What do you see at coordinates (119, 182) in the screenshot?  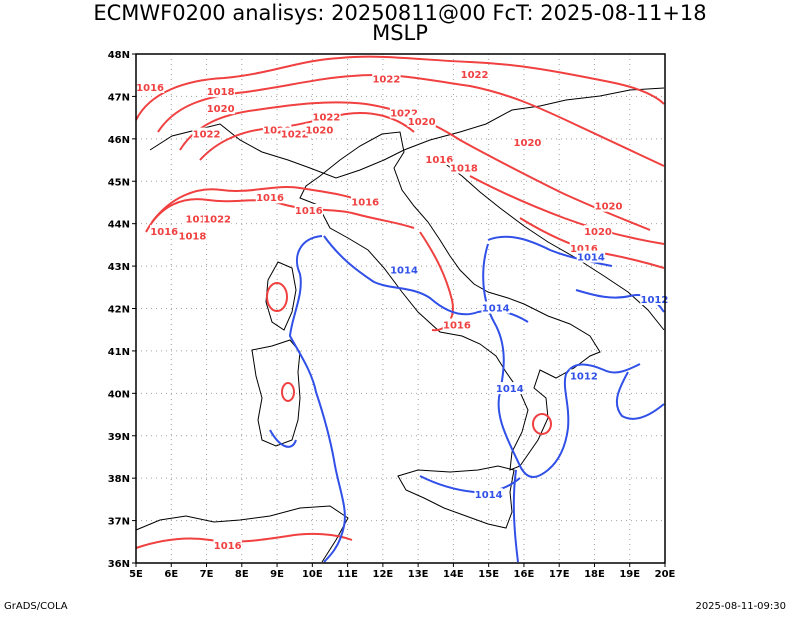 I see `lat-label: 45N` at bounding box center [119, 182].